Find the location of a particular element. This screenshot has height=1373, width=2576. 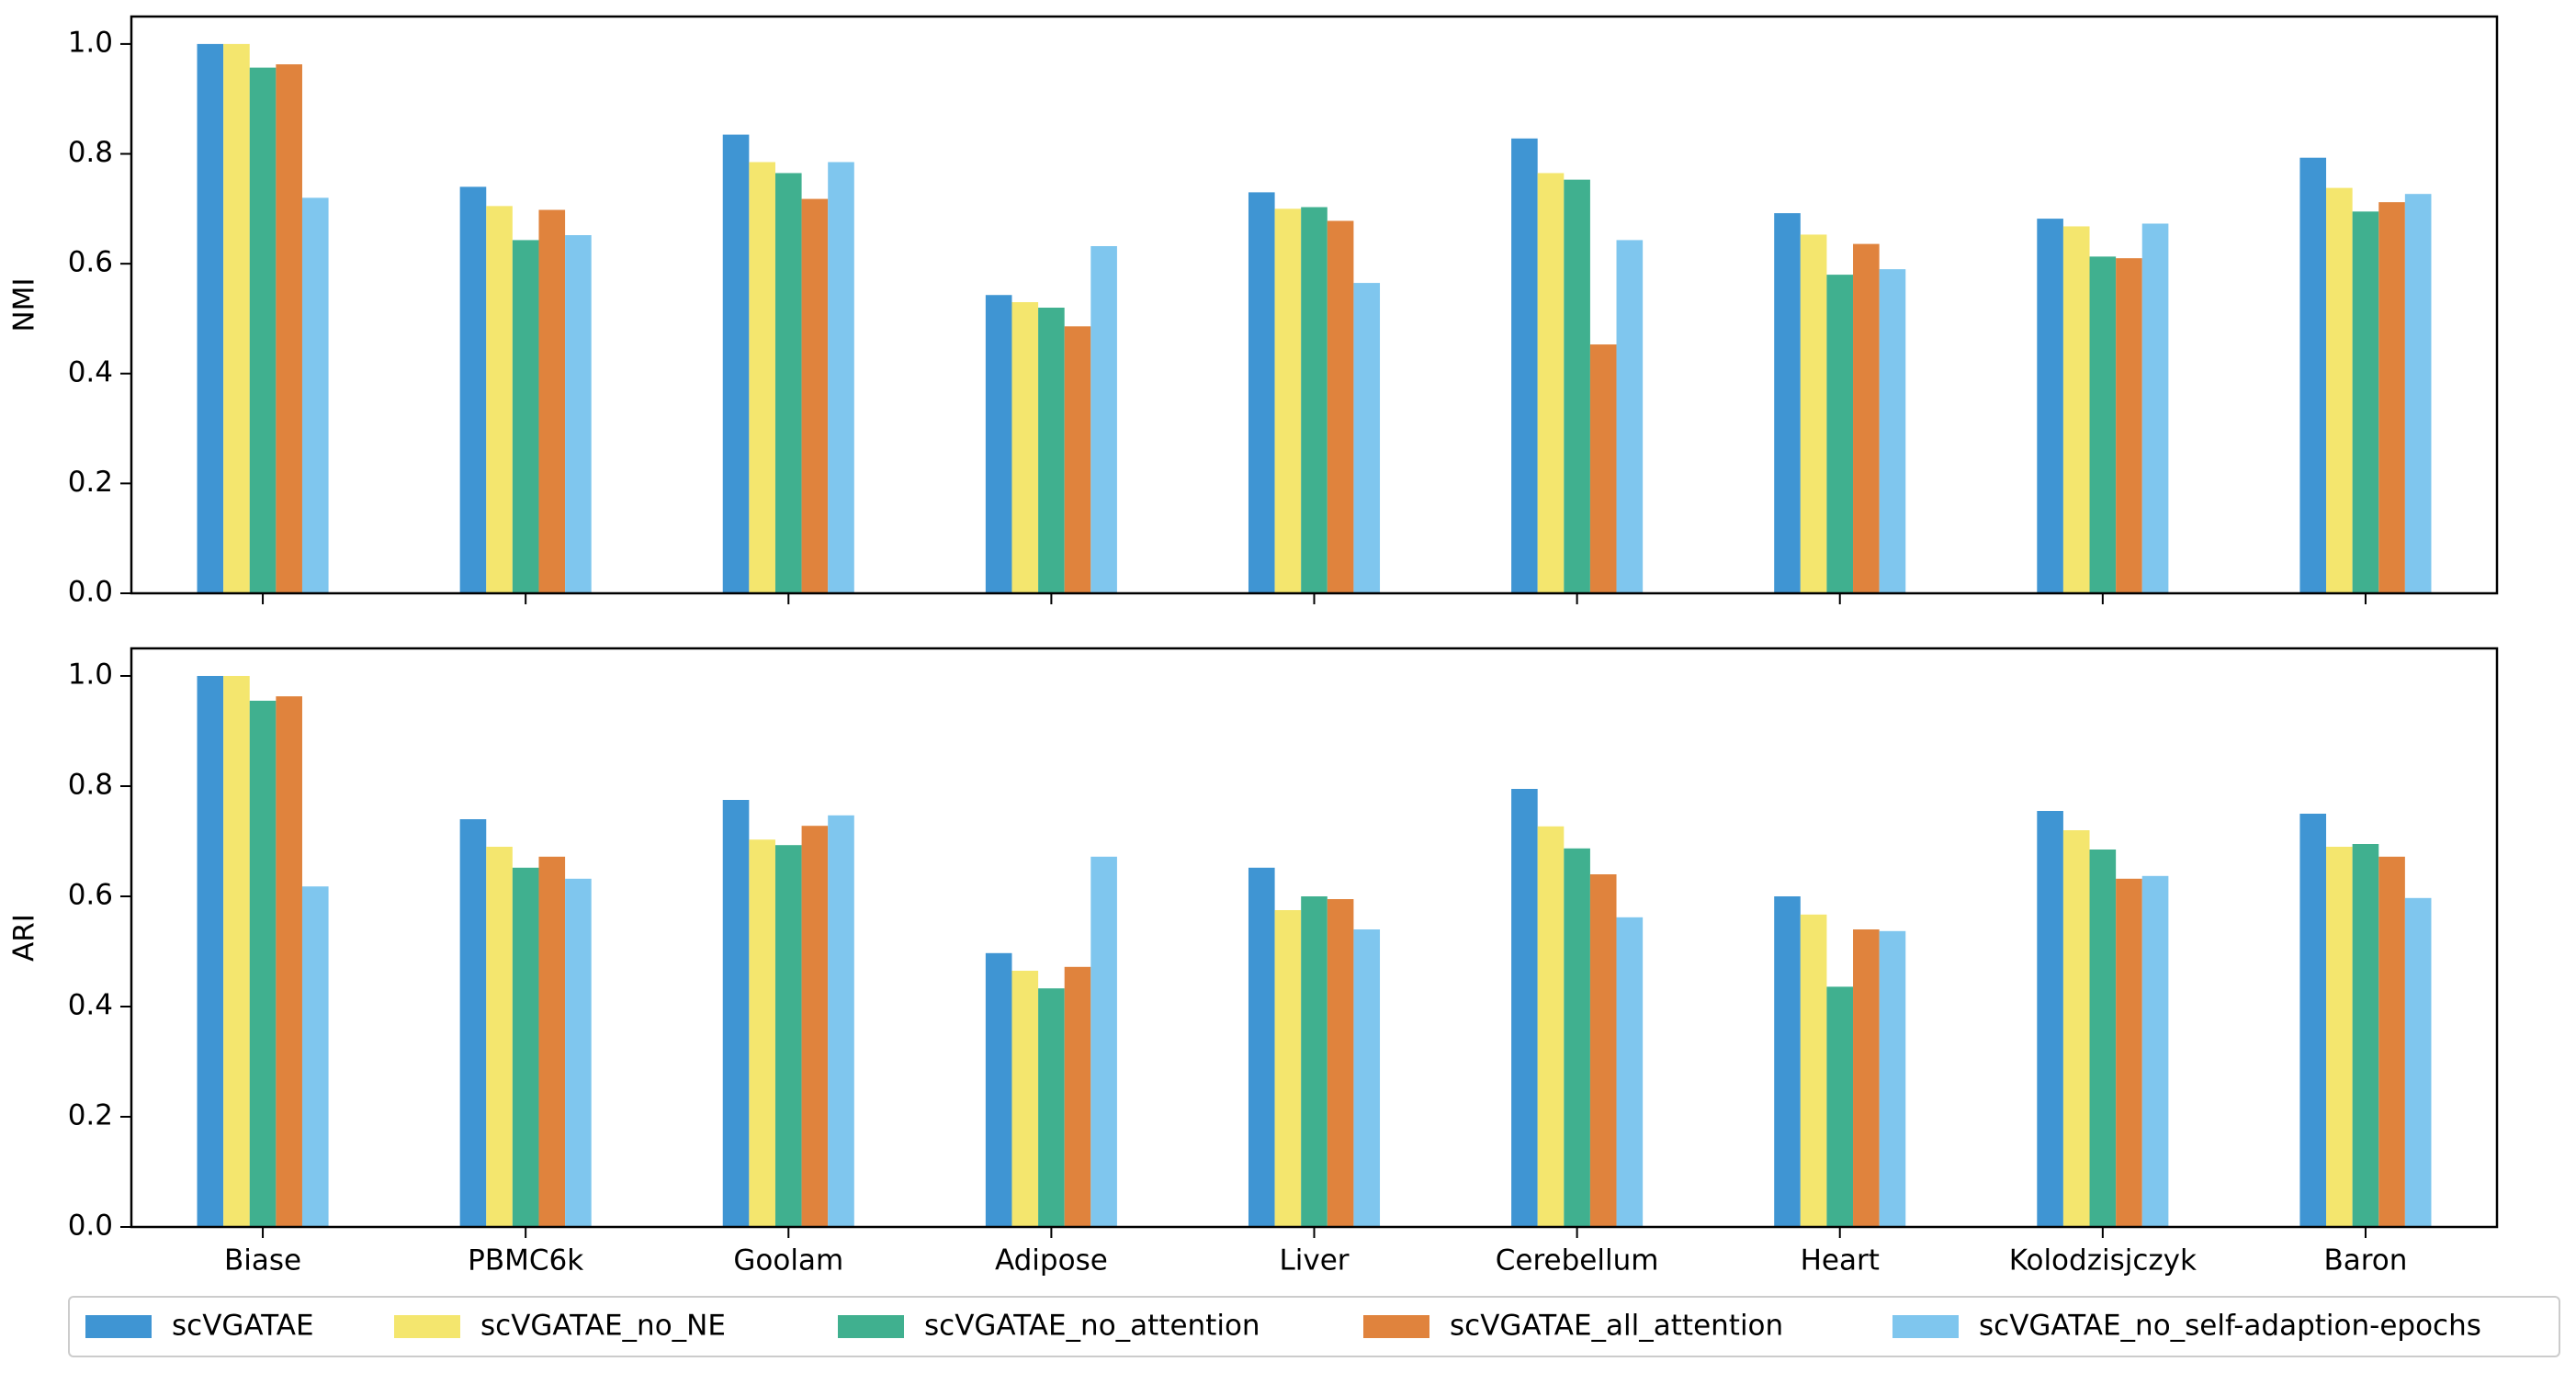

legend-label: scVGATAE_no_attention is located at coordinates (1092, 1326).